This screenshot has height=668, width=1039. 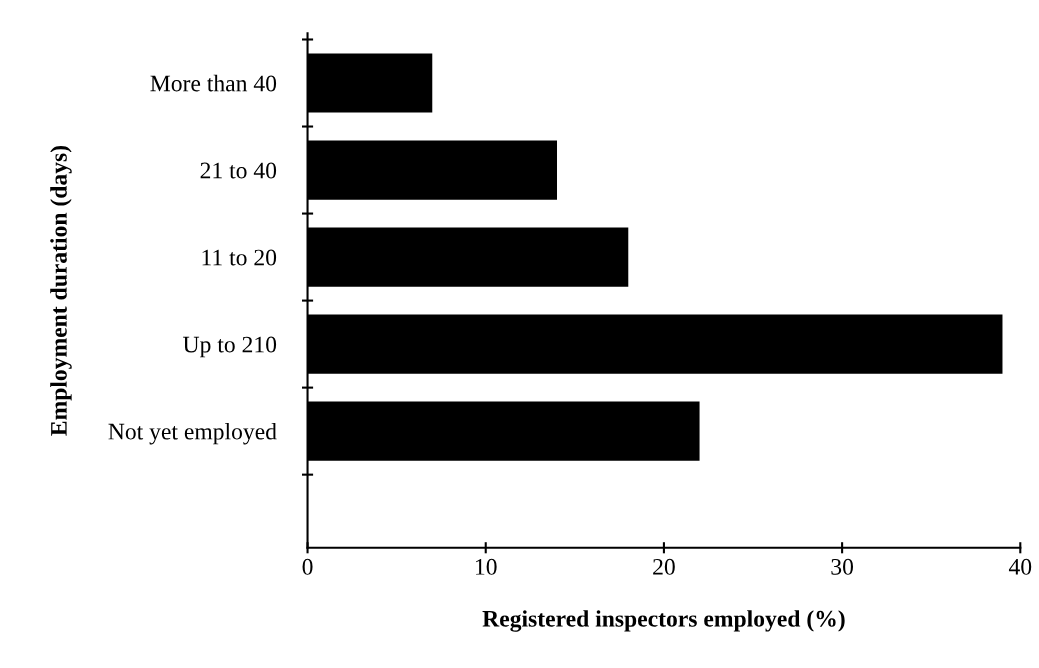 I want to click on y-axis-title: Employment duration (days), so click(x=61, y=291).